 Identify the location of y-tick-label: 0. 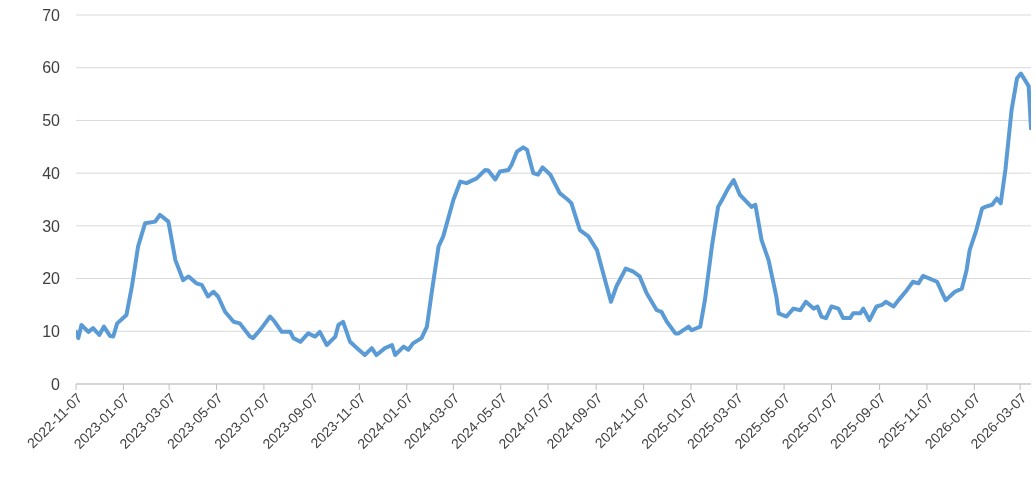
(56, 384).